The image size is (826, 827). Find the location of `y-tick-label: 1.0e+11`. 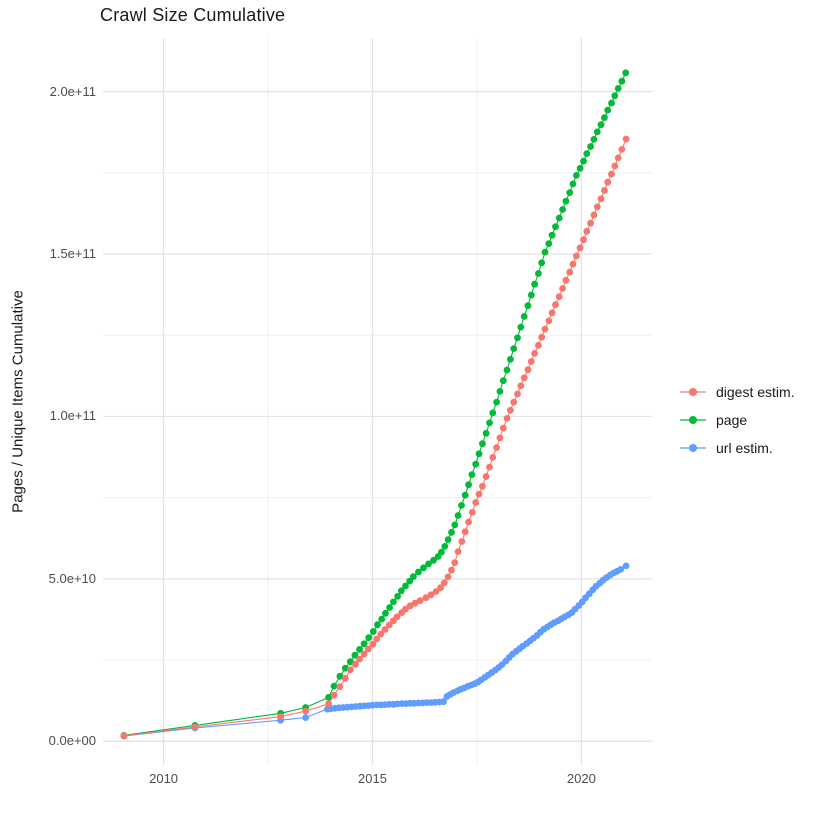

y-tick-label: 1.0e+11 is located at coordinates (72, 416).